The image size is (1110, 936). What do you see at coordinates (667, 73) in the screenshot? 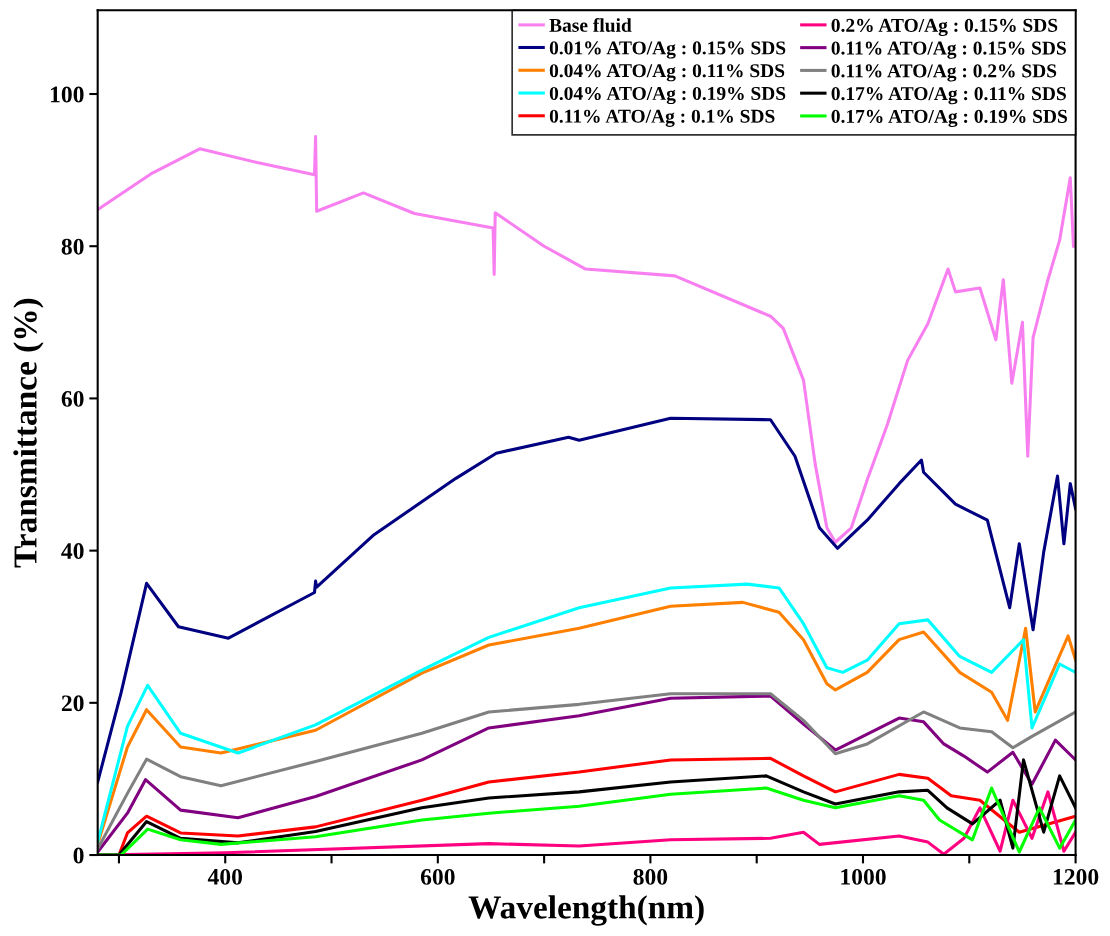
I see `legend-label: 0.04% ATO/Ag : 0.11% SDS` at bounding box center [667, 73].